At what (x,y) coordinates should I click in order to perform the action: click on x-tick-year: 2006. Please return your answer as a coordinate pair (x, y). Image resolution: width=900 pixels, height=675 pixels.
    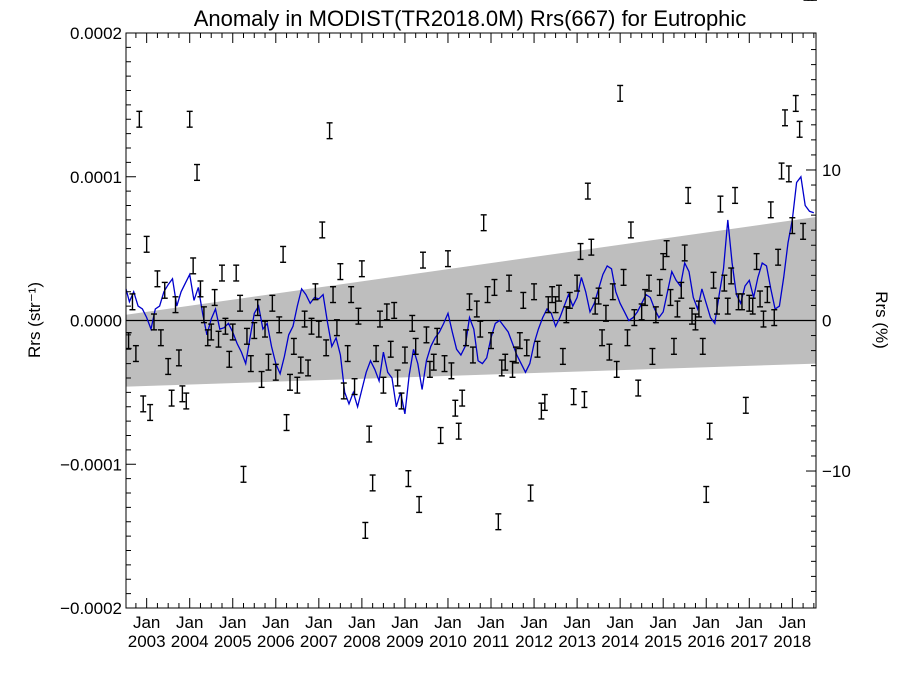
    Looking at the image, I should click on (276, 641).